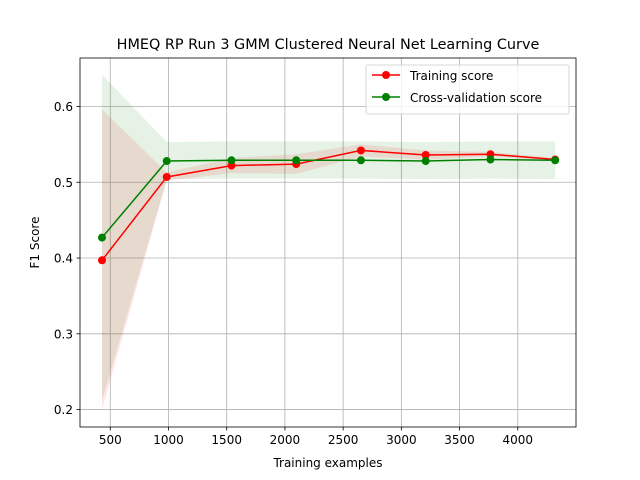 Image resolution: width=640 pixels, height=480 pixels. What do you see at coordinates (476, 98) in the screenshot?
I see `legend-cv-label: Cross-validation score` at bounding box center [476, 98].